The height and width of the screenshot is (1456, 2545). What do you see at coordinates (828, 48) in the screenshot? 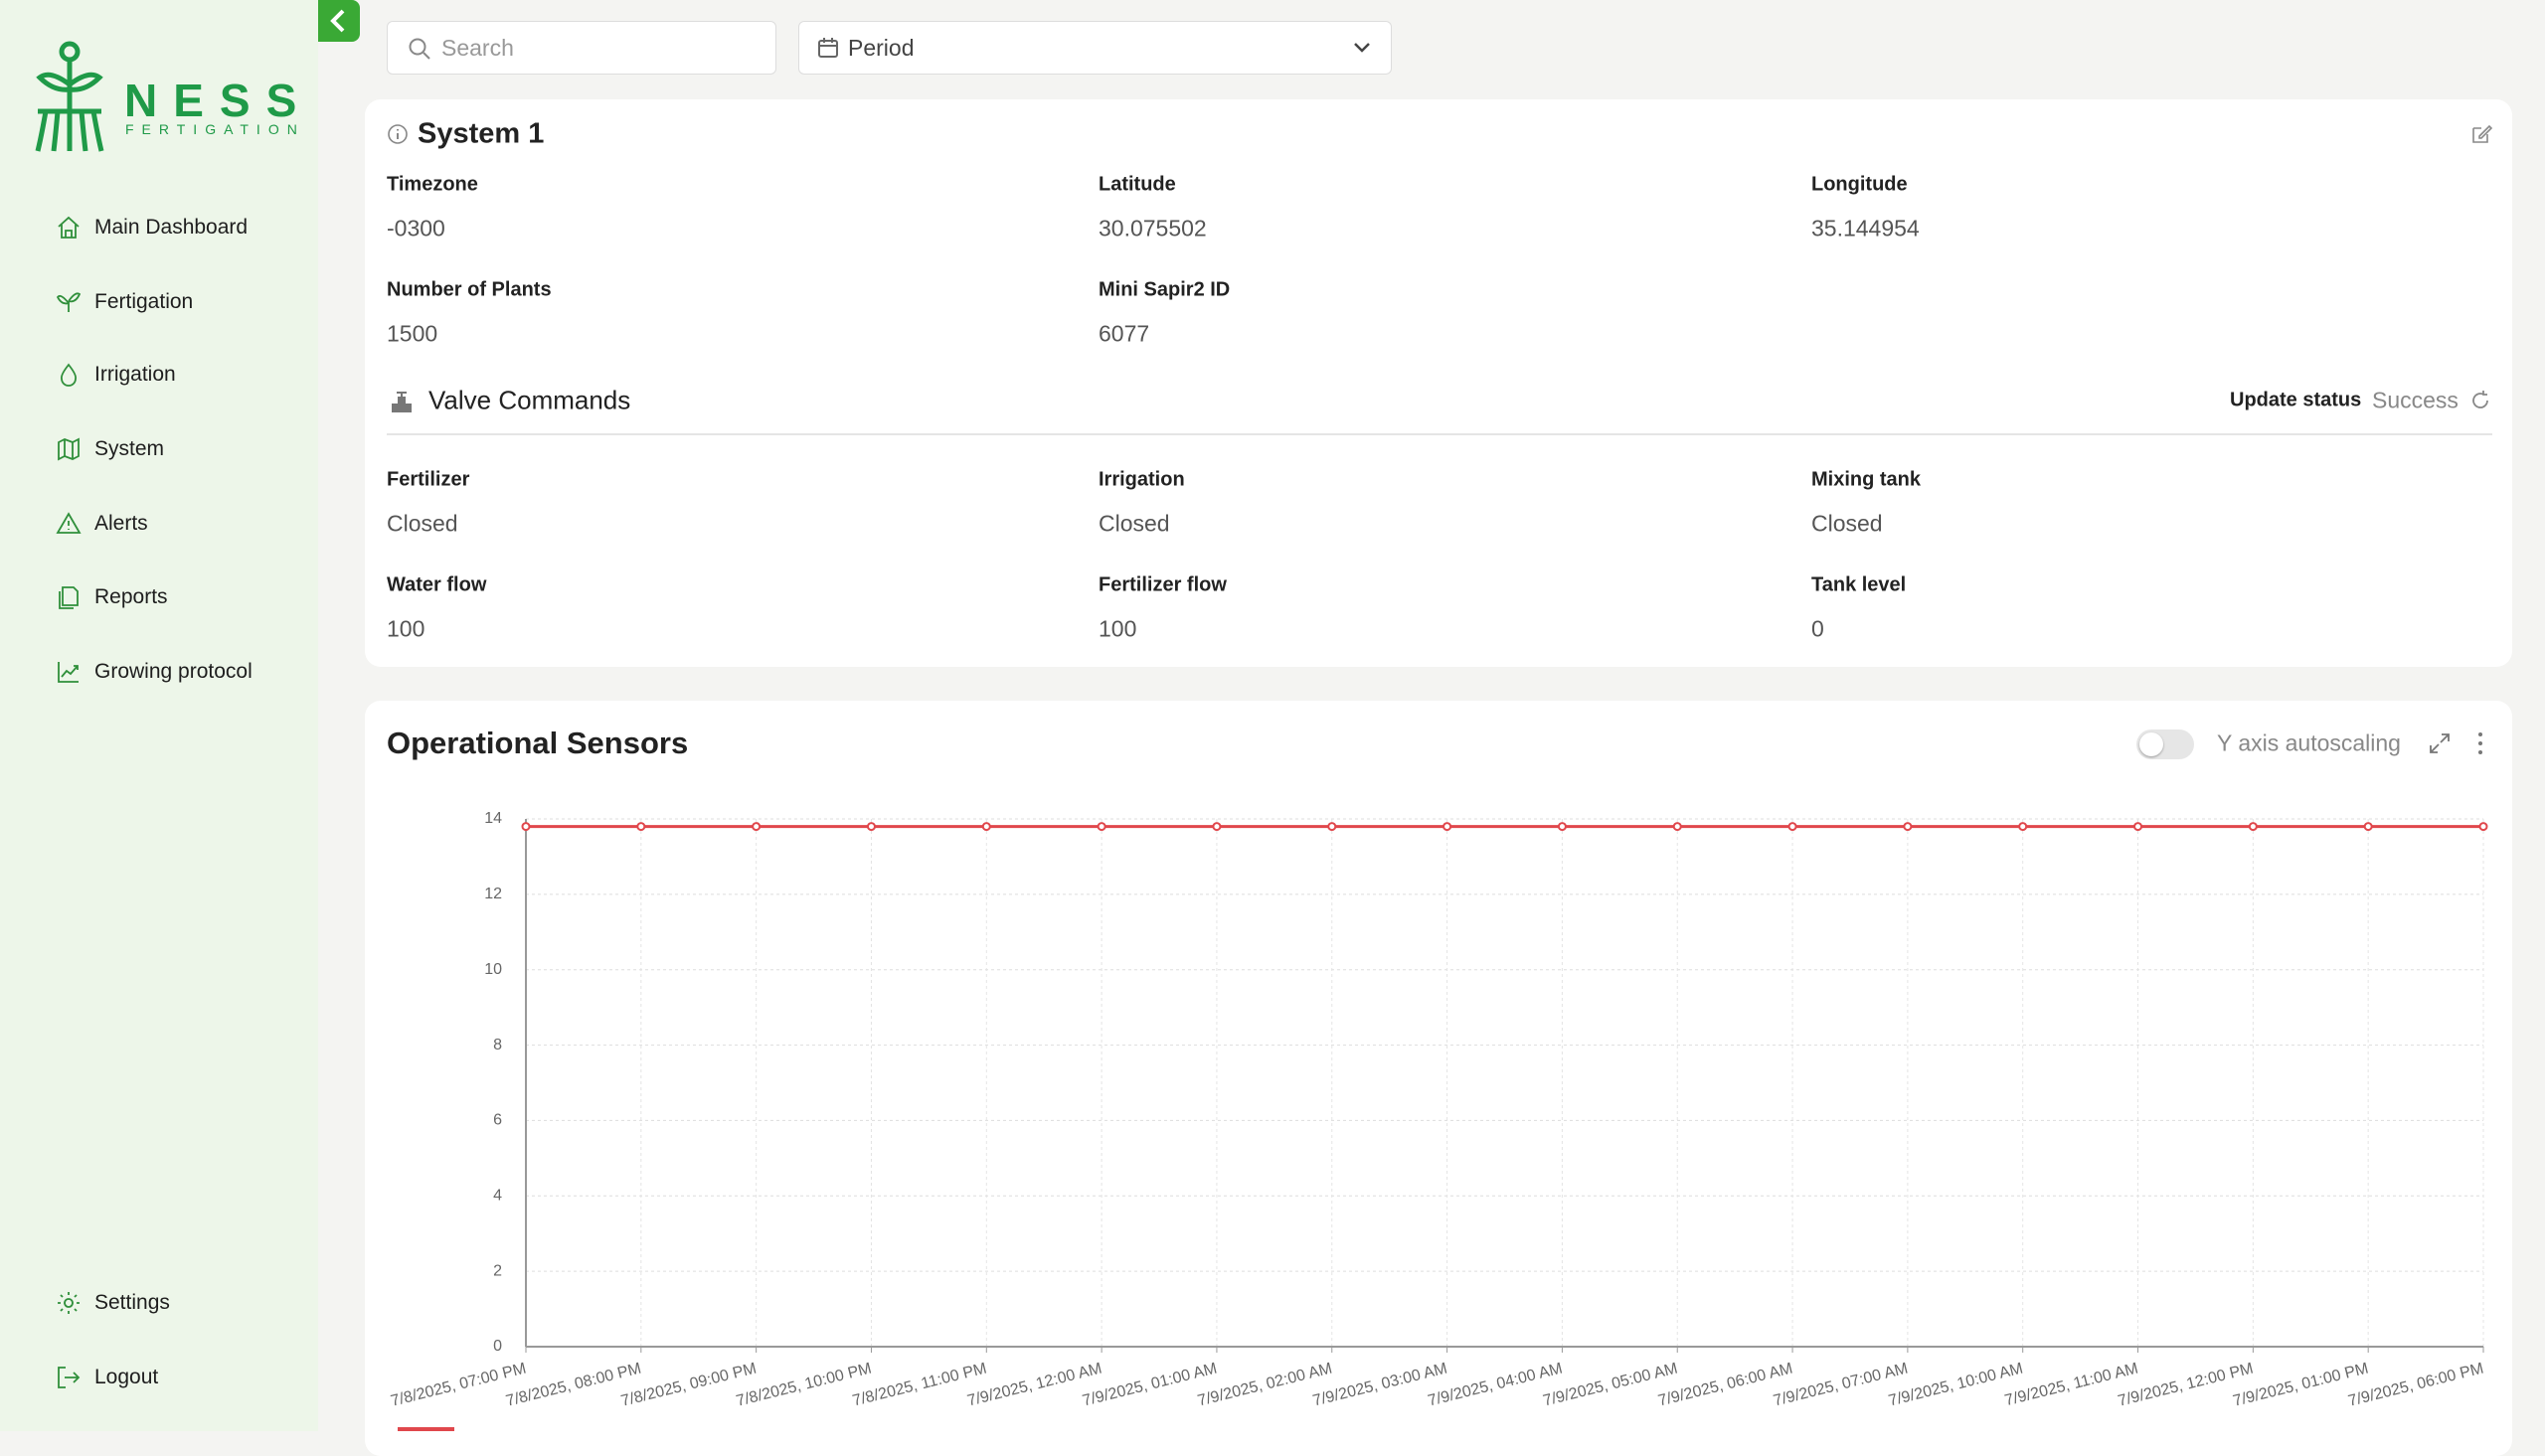
I see `calendar-icon` at bounding box center [828, 48].